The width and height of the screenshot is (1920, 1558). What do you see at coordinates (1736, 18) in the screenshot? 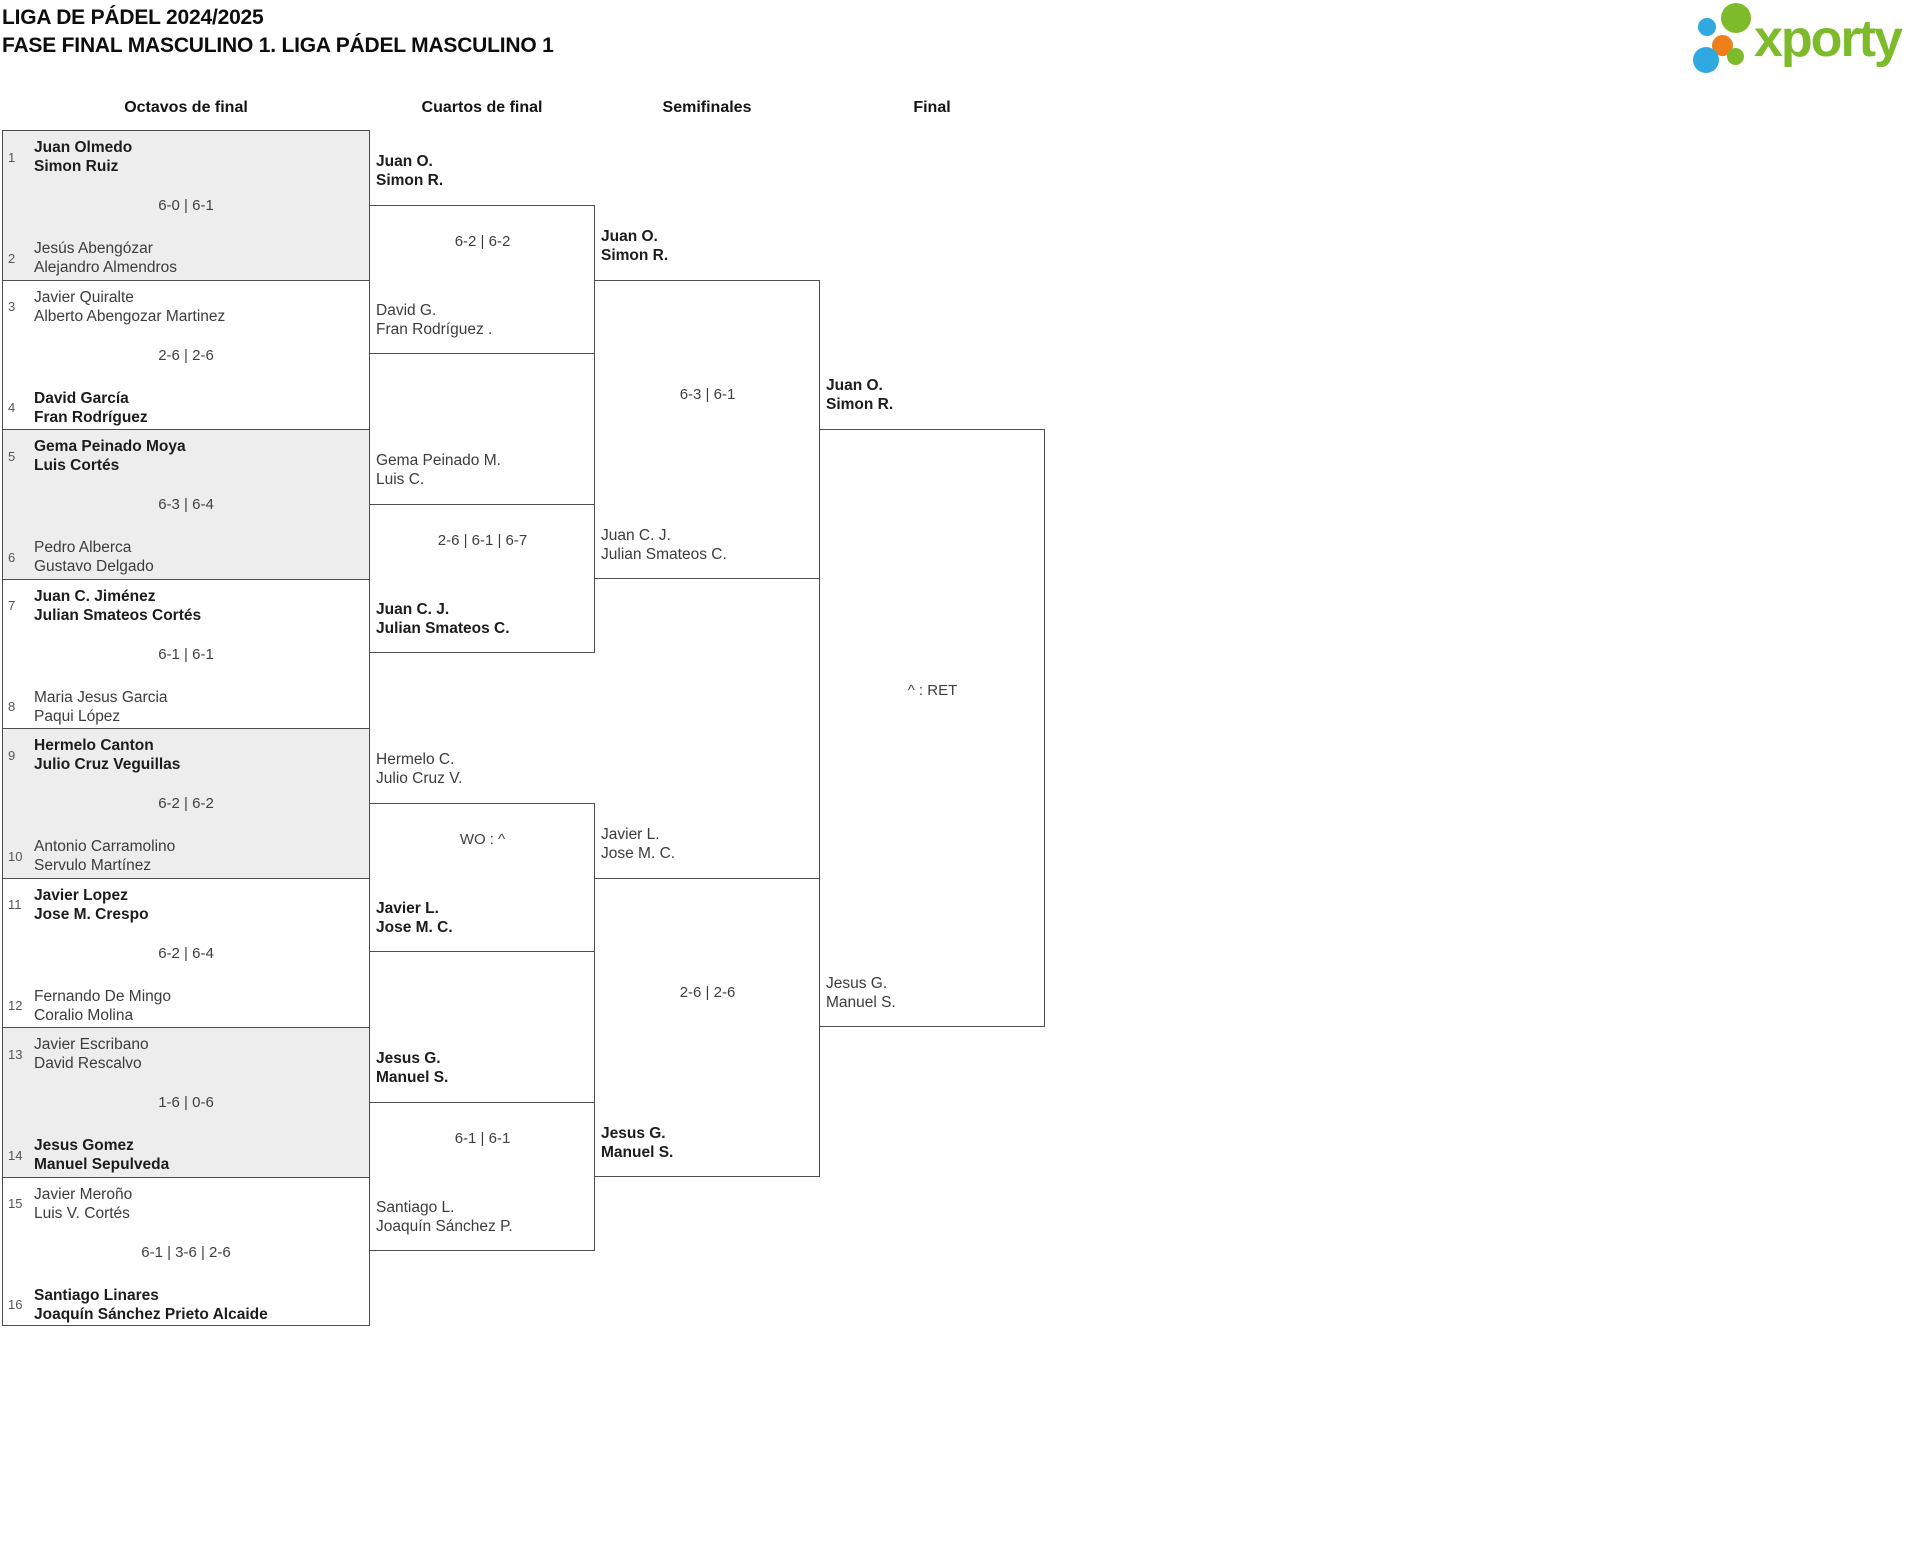
I see `logo-dot-green-large-icon` at bounding box center [1736, 18].